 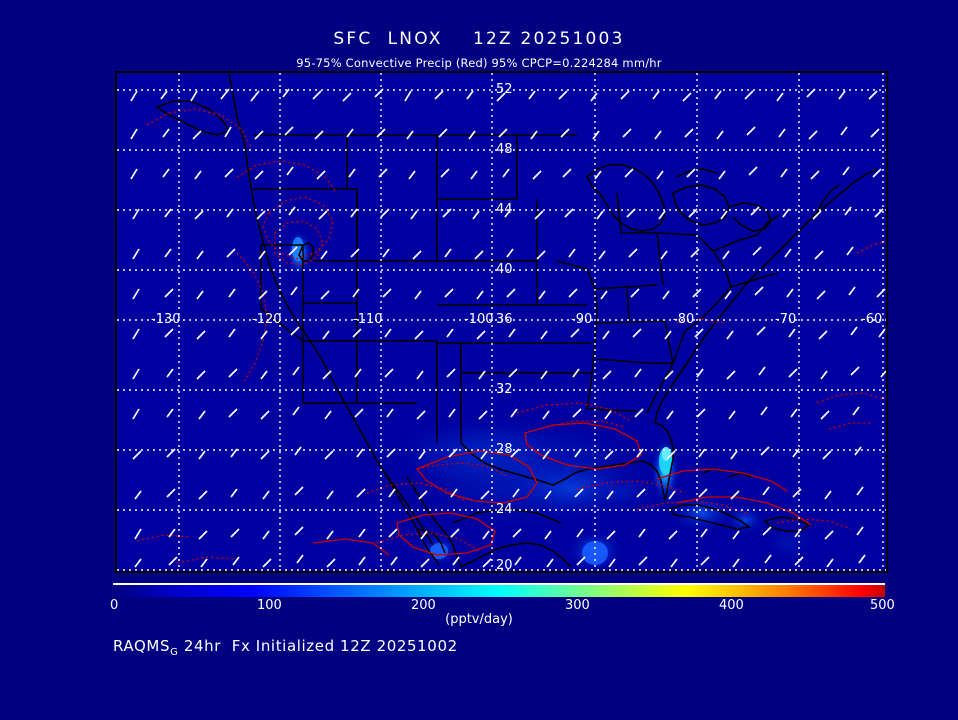 I want to click on colorbar-tick-100: 100, so click(x=269, y=605).